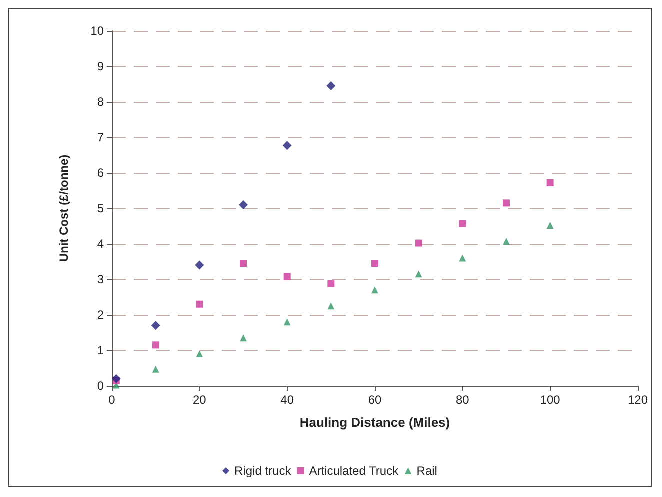 This screenshot has width=662, height=497. What do you see at coordinates (375, 400) in the screenshot?
I see `x-tick-label: 60` at bounding box center [375, 400].